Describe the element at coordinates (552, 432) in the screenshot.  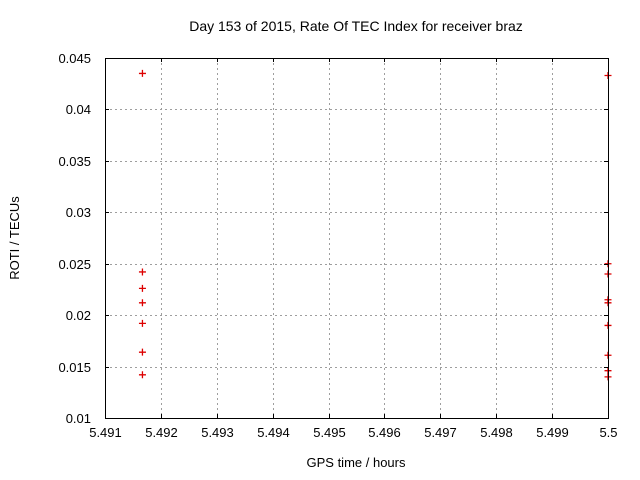
I see `x-tick-label: 5.499` at that location.